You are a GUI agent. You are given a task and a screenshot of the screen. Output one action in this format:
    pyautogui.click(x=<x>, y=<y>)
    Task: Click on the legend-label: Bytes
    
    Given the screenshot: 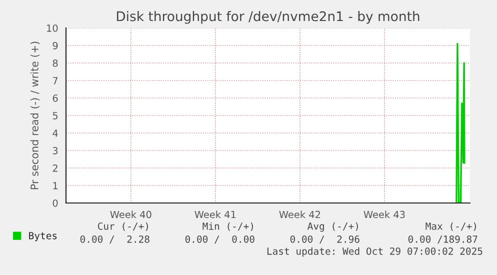 What is the action you would take?
    pyautogui.click(x=43, y=237)
    